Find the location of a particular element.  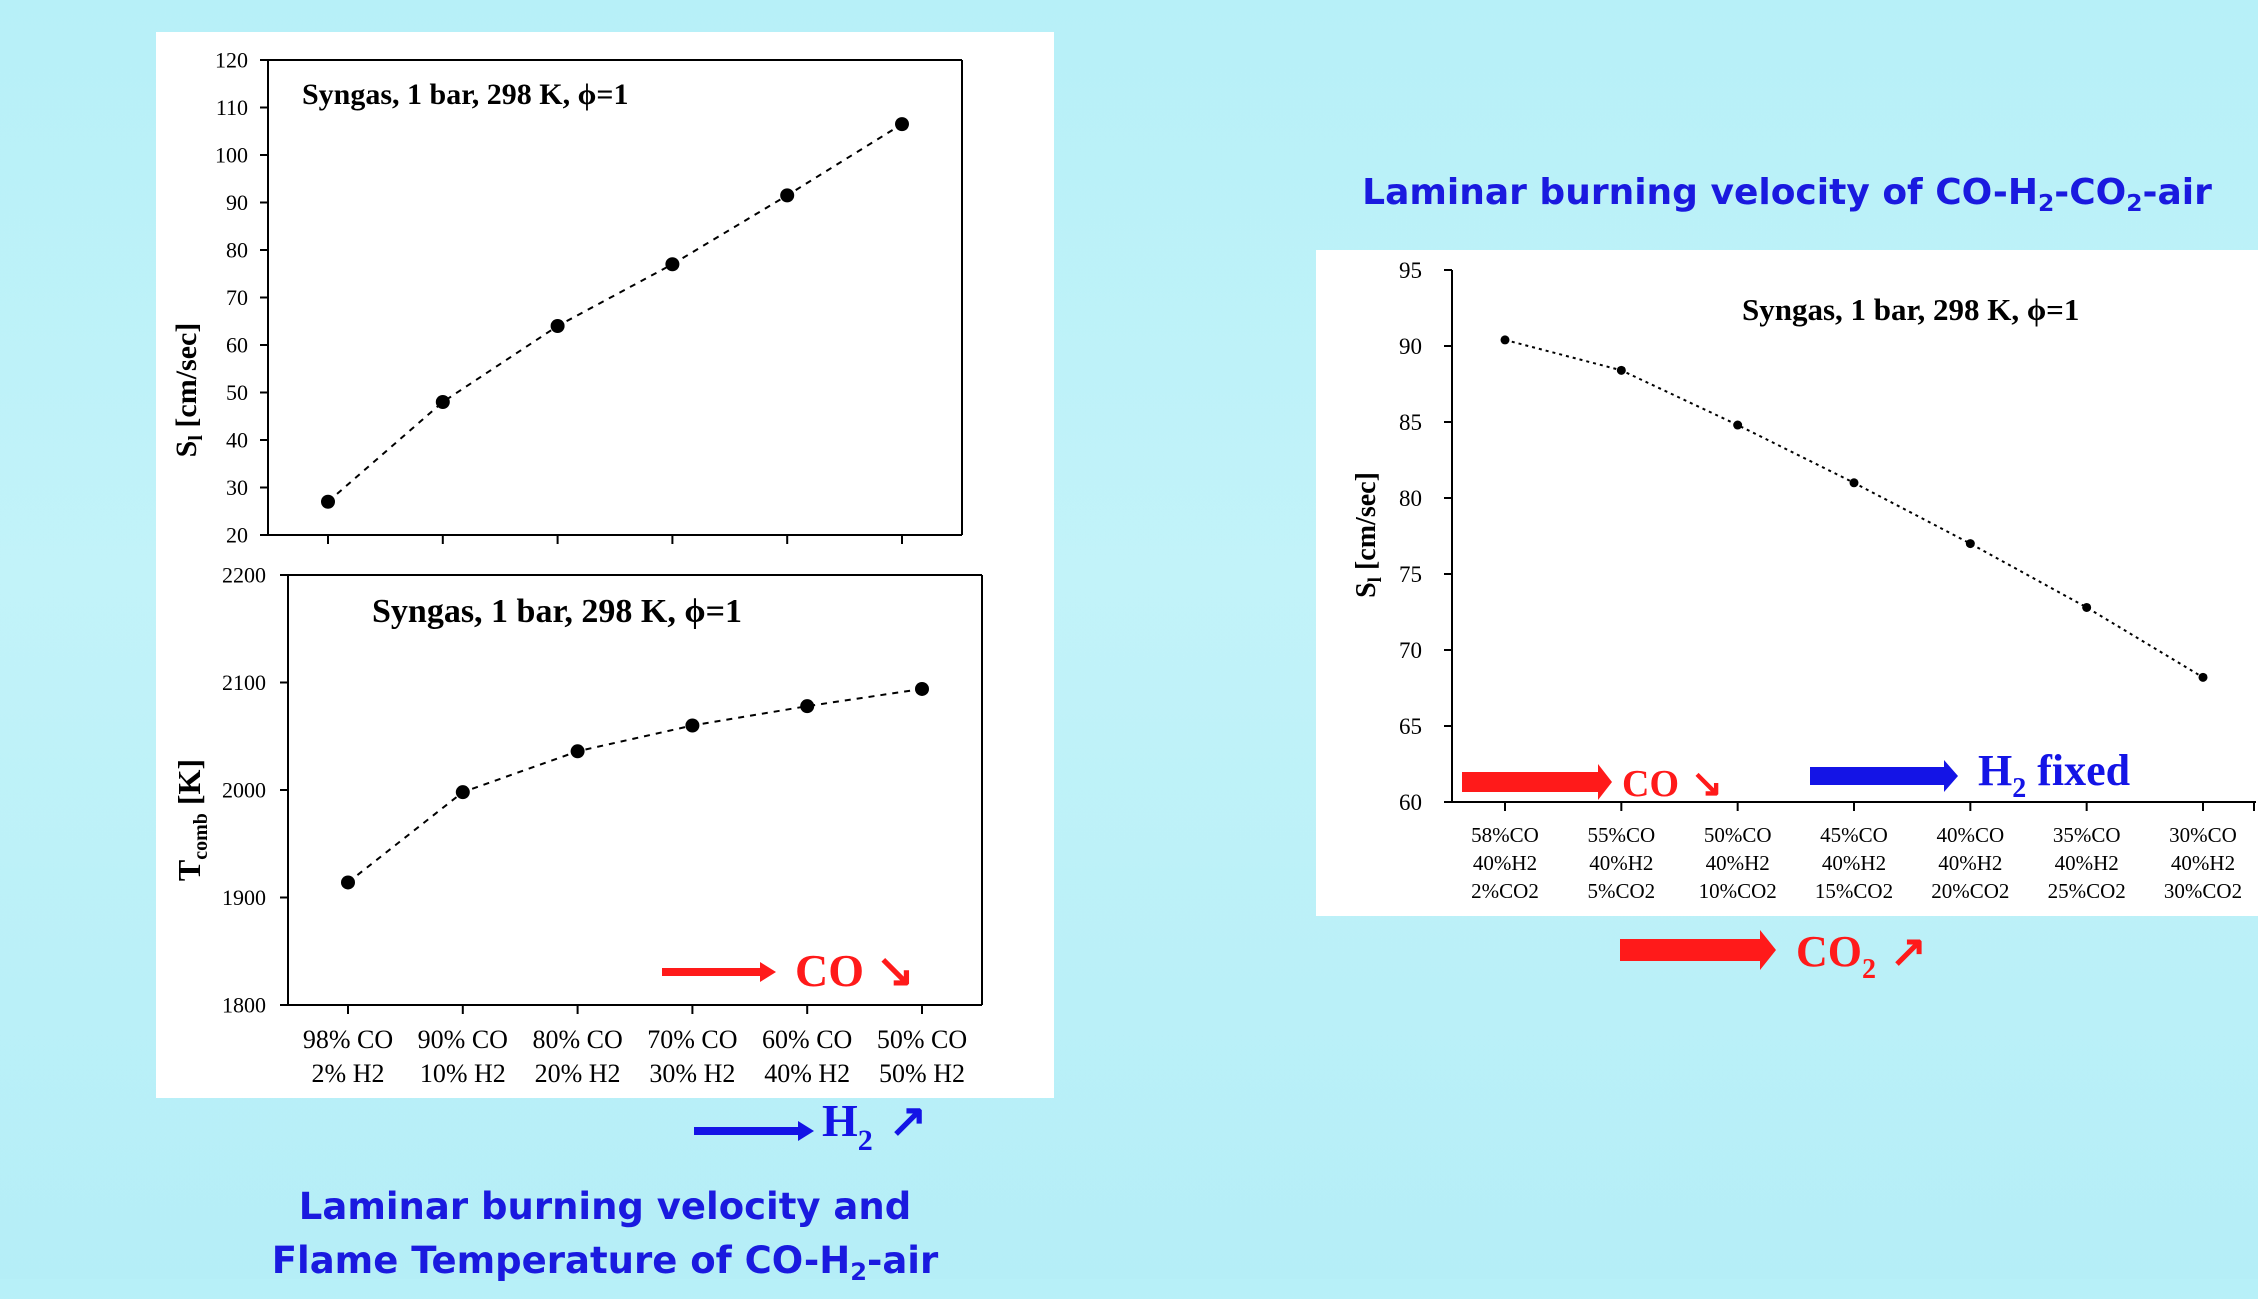

y-tick-label: 65 is located at coordinates (1410, 726).